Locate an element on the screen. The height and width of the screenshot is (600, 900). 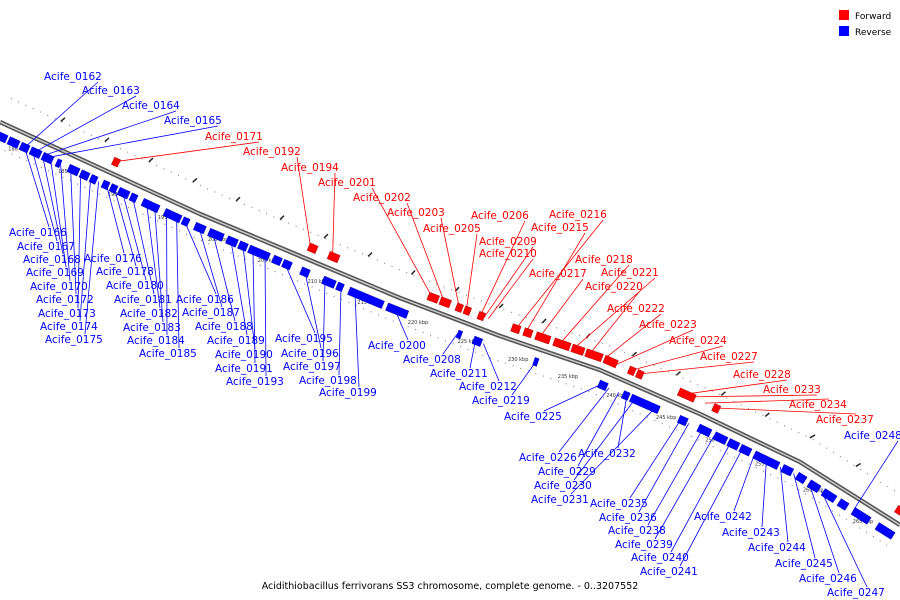
gene-label: Acife_0164 is located at coordinates (151, 106).